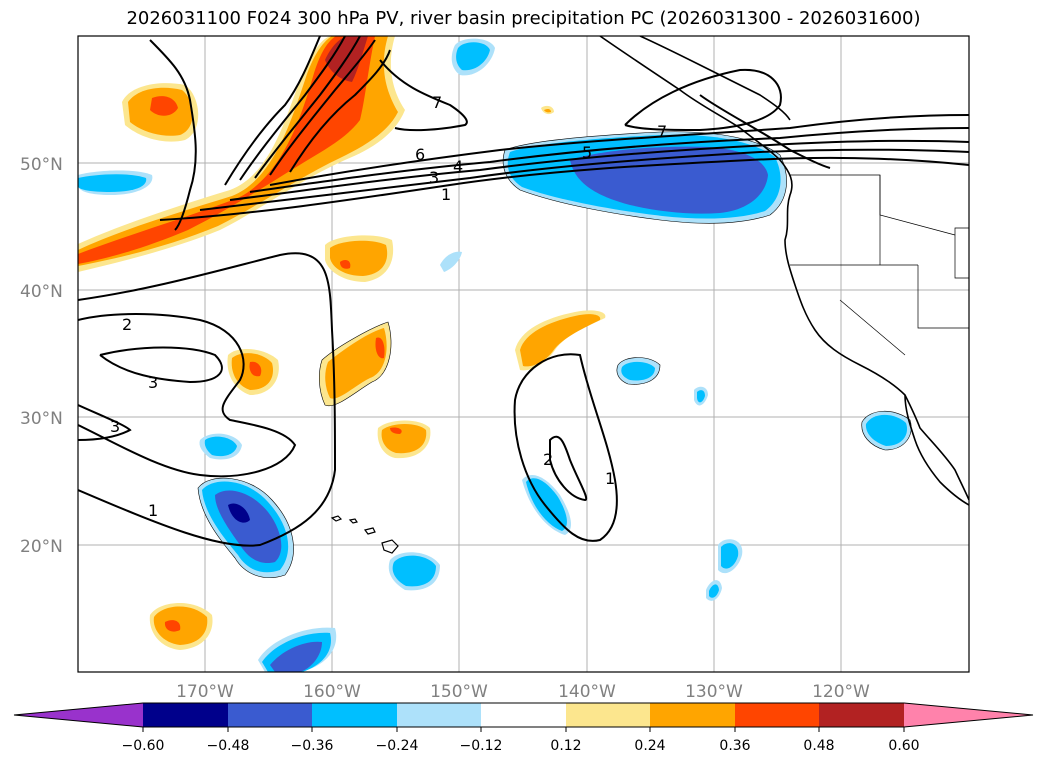 This screenshot has height=765, width=1047. I want to click on lon-label: 170°W, so click(205, 692).